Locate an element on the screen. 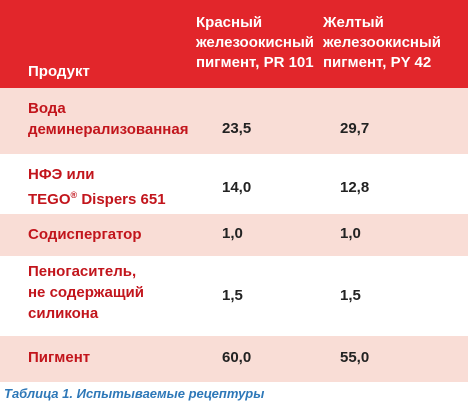 Image resolution: width=468 pixels, height=407 pixels. value-red: 1,5 is located at coordinates (232, 295).